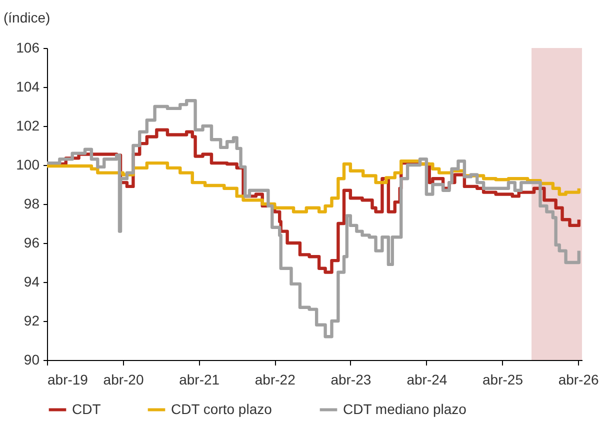  What do you see at coordinates (351, 380) in the screenshot?
I see `x-tick-label: abr-23` at bounding box center [351, 380].